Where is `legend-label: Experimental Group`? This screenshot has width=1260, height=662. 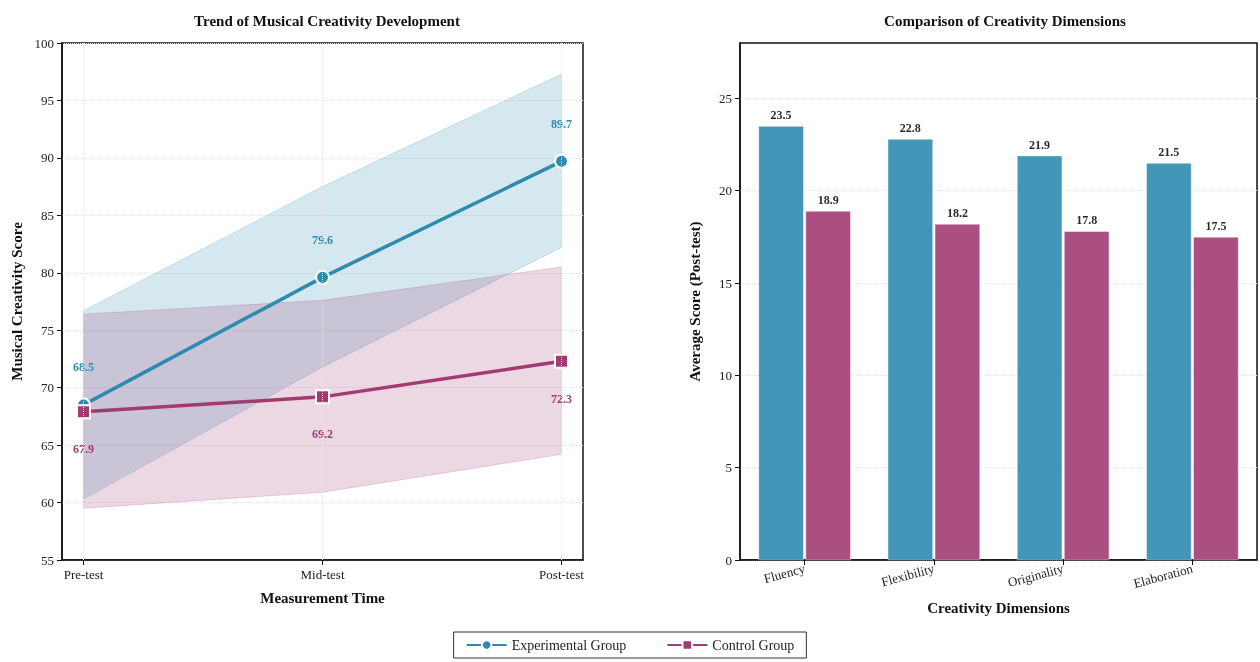
legend-label: Experimental Group is located at coordinates (569, 645).